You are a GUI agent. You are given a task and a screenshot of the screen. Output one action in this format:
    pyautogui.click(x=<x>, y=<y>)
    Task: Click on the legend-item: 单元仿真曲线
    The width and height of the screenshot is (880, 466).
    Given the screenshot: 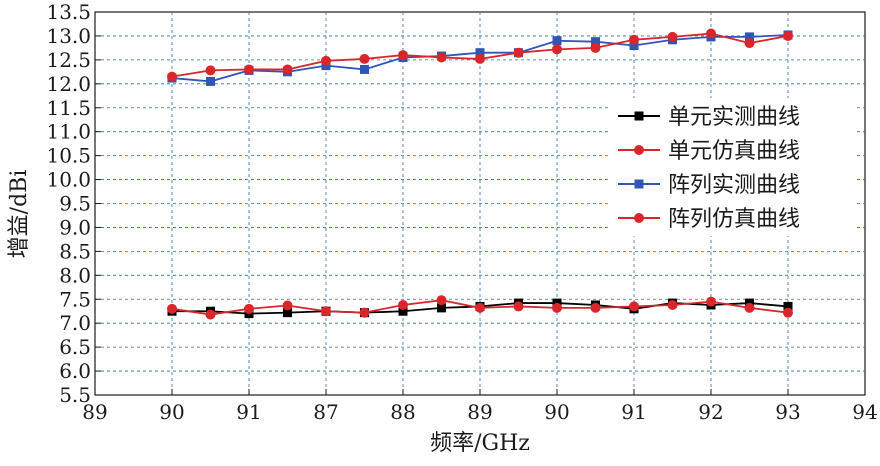 What is the action you would take?
    pyautogui.click(x=709, y=151)
    